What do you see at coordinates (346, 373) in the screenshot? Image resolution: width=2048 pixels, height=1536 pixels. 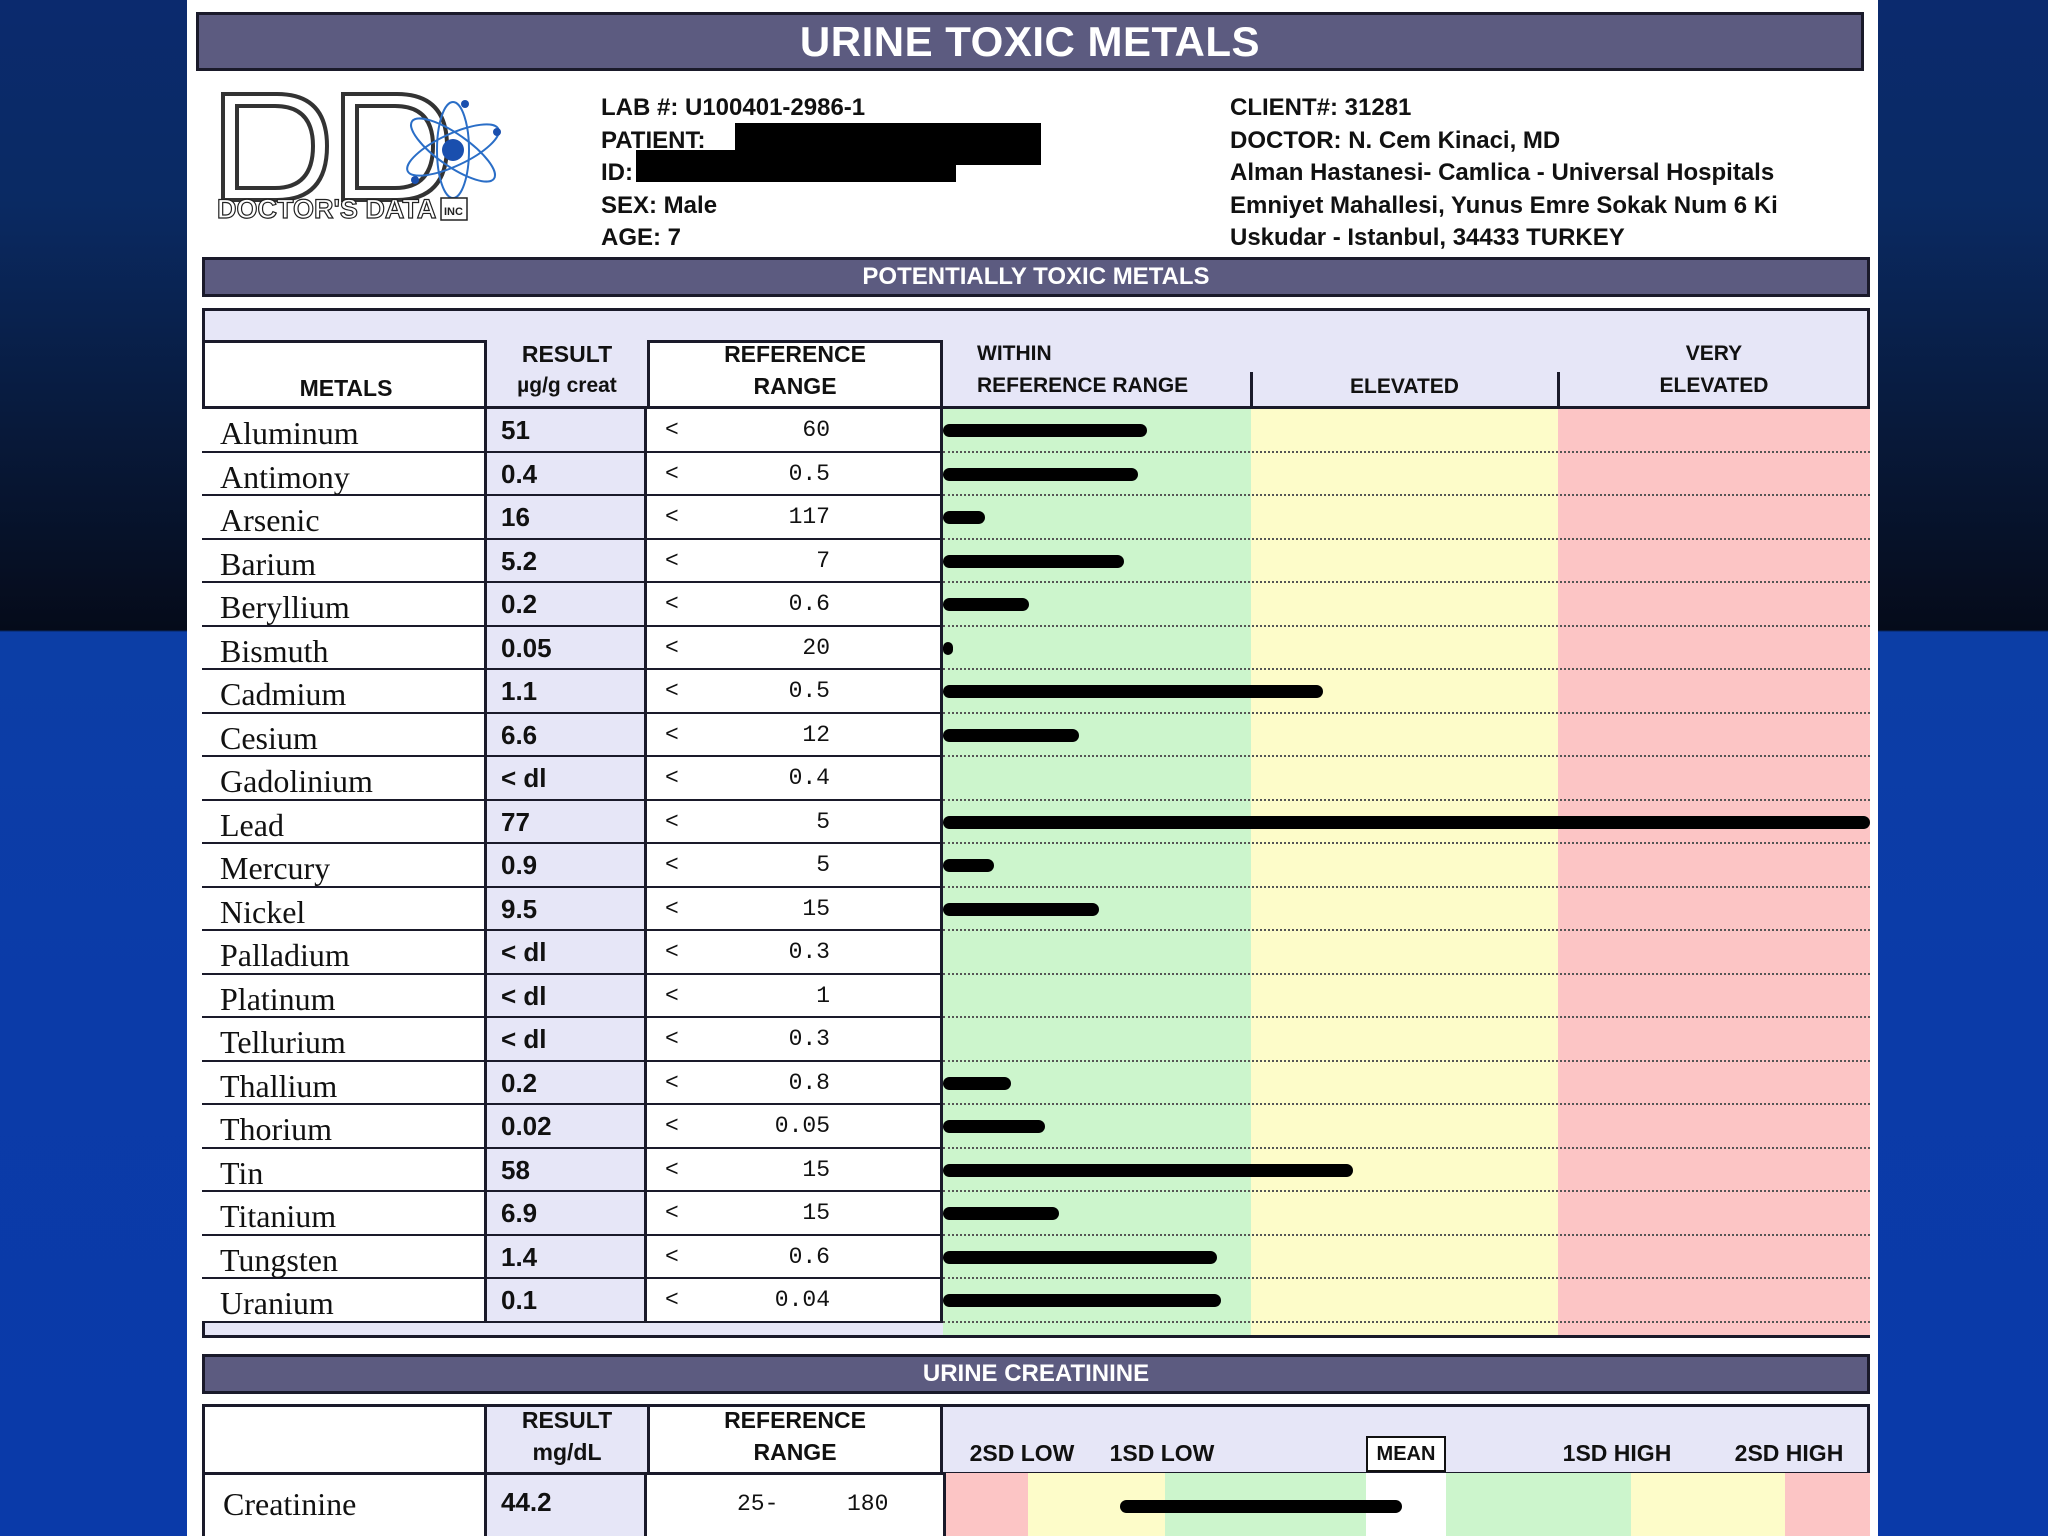 I see `metals-header-cell` at bounding box center [346, 373].